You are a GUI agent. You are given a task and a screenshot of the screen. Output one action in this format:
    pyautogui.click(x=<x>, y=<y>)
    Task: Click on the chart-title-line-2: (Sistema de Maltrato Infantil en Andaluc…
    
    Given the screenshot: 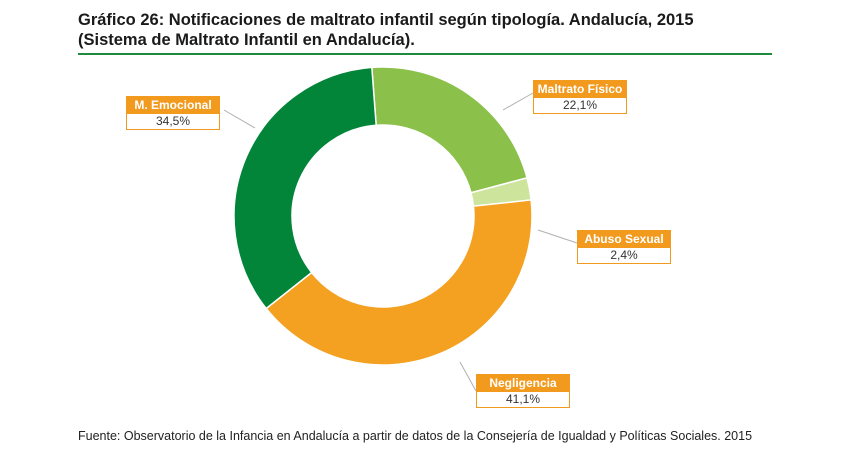 What is the action you would take?
    pyautogui.click(x=246, y=40)
    